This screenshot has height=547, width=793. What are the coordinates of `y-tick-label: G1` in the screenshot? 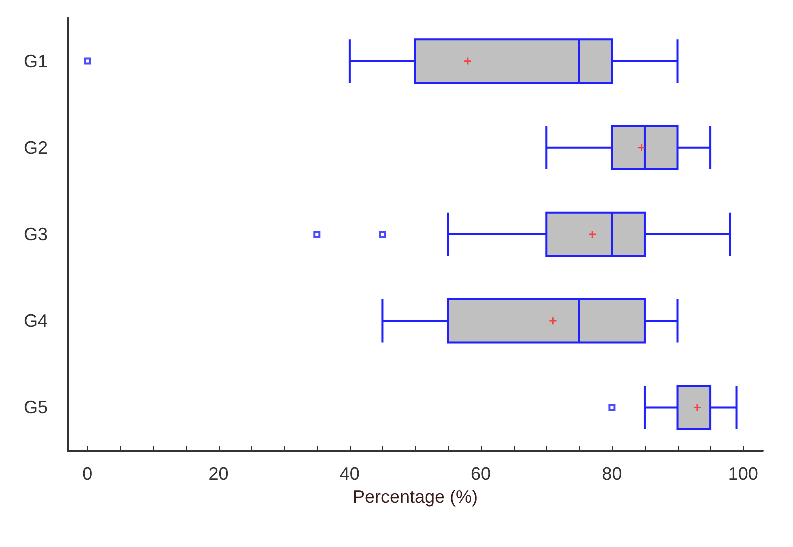 It's located at (36, 61).